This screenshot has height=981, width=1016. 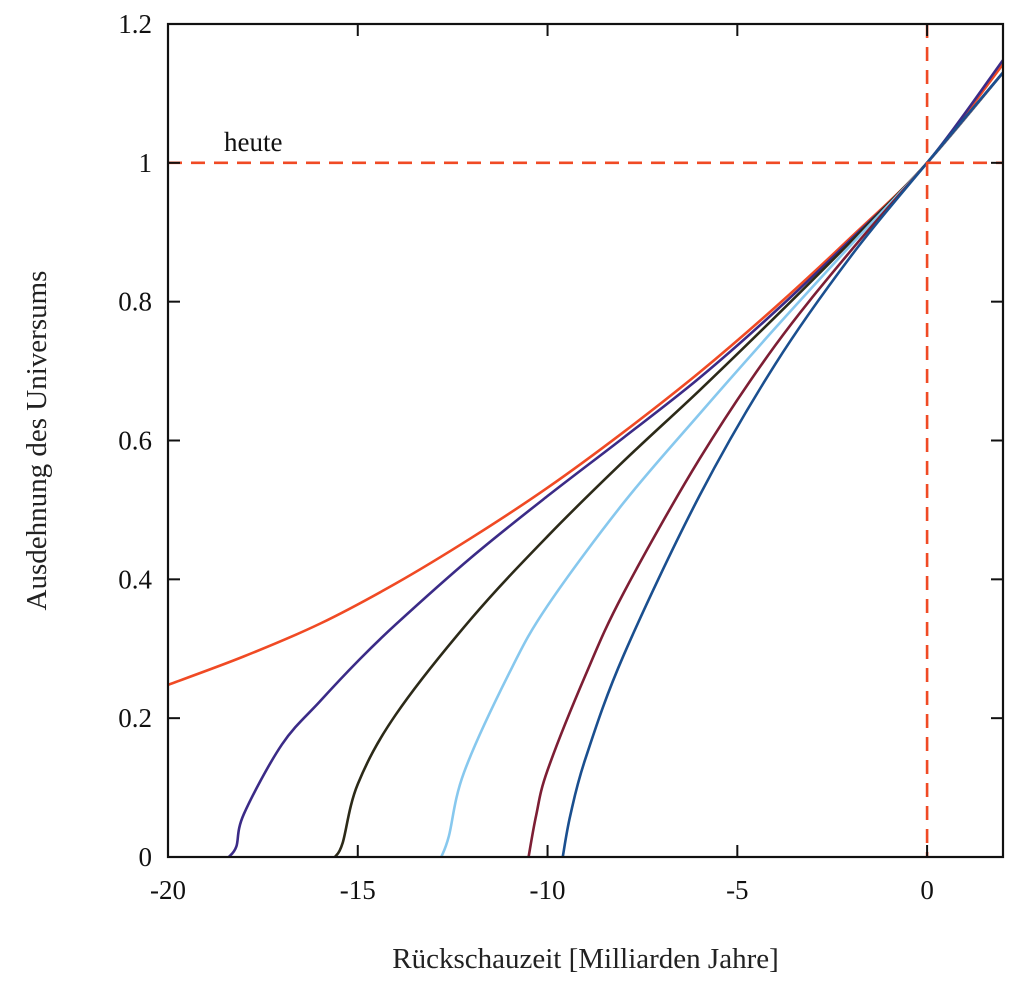 What do you see at coordinates (585, 959) in the screenshot?
I see `x-axis-title: Rückschauzeit [Milliarden Jahre]` at bounding box center [585, 959].